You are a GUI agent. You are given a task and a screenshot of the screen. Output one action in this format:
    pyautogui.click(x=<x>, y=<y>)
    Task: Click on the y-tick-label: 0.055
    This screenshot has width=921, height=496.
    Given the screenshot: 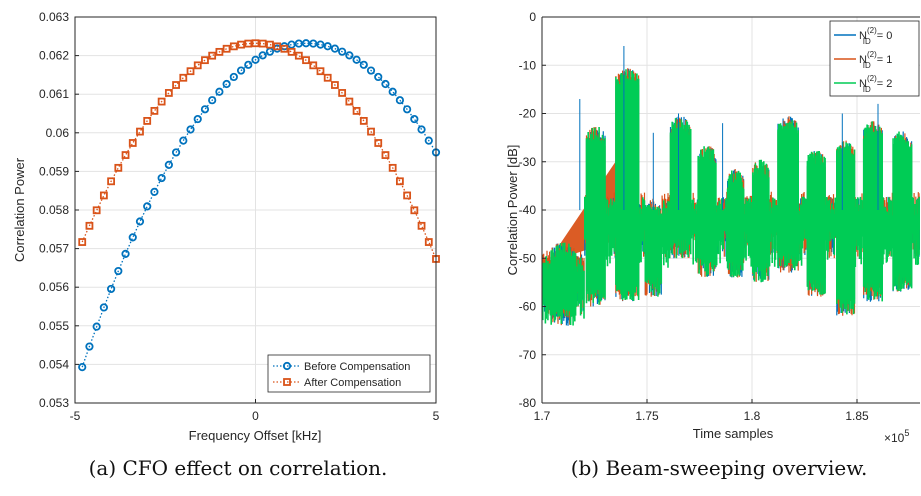 What is the action you would take?
    pyautogui.click(x=54, y=326)
    